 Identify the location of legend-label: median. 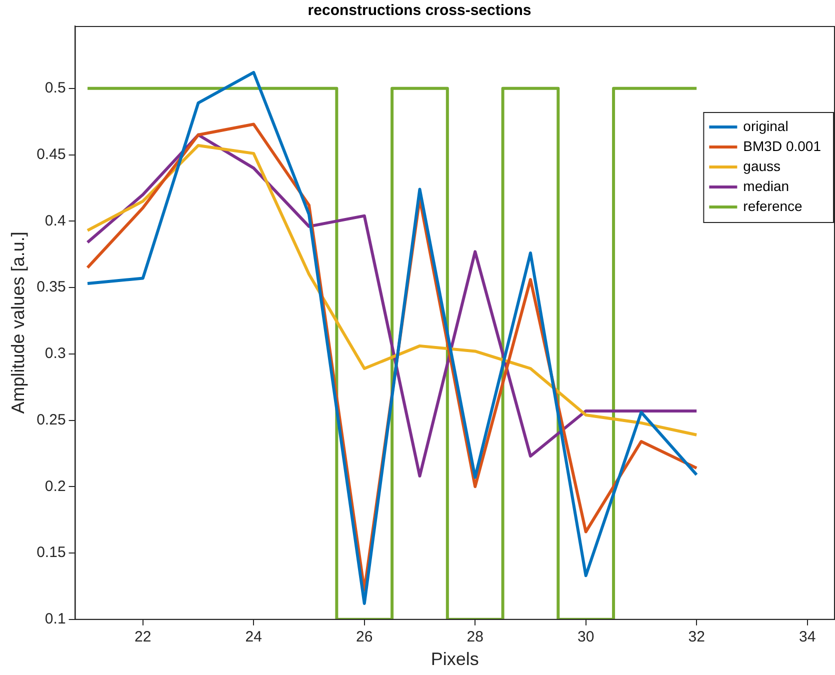
(766, 186).